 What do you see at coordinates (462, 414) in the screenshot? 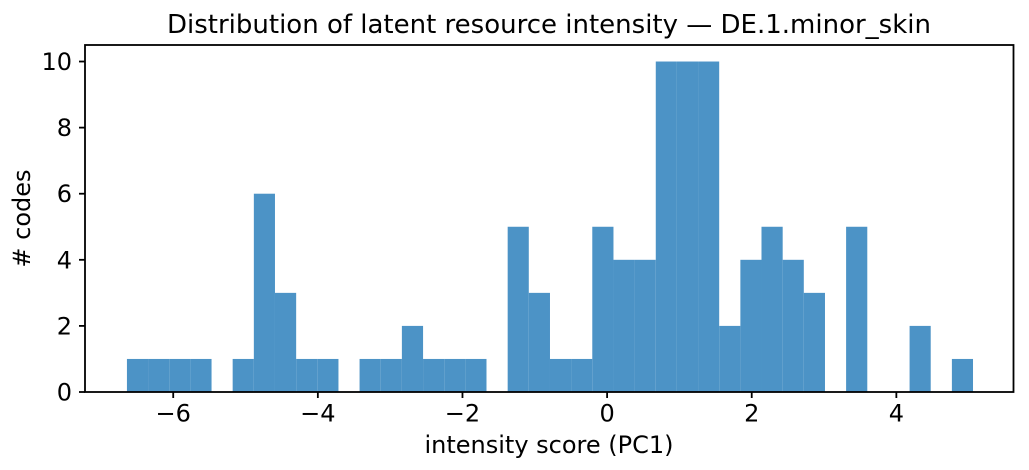
I see `x-tick-label: −2` at bounding box center [462, 414].